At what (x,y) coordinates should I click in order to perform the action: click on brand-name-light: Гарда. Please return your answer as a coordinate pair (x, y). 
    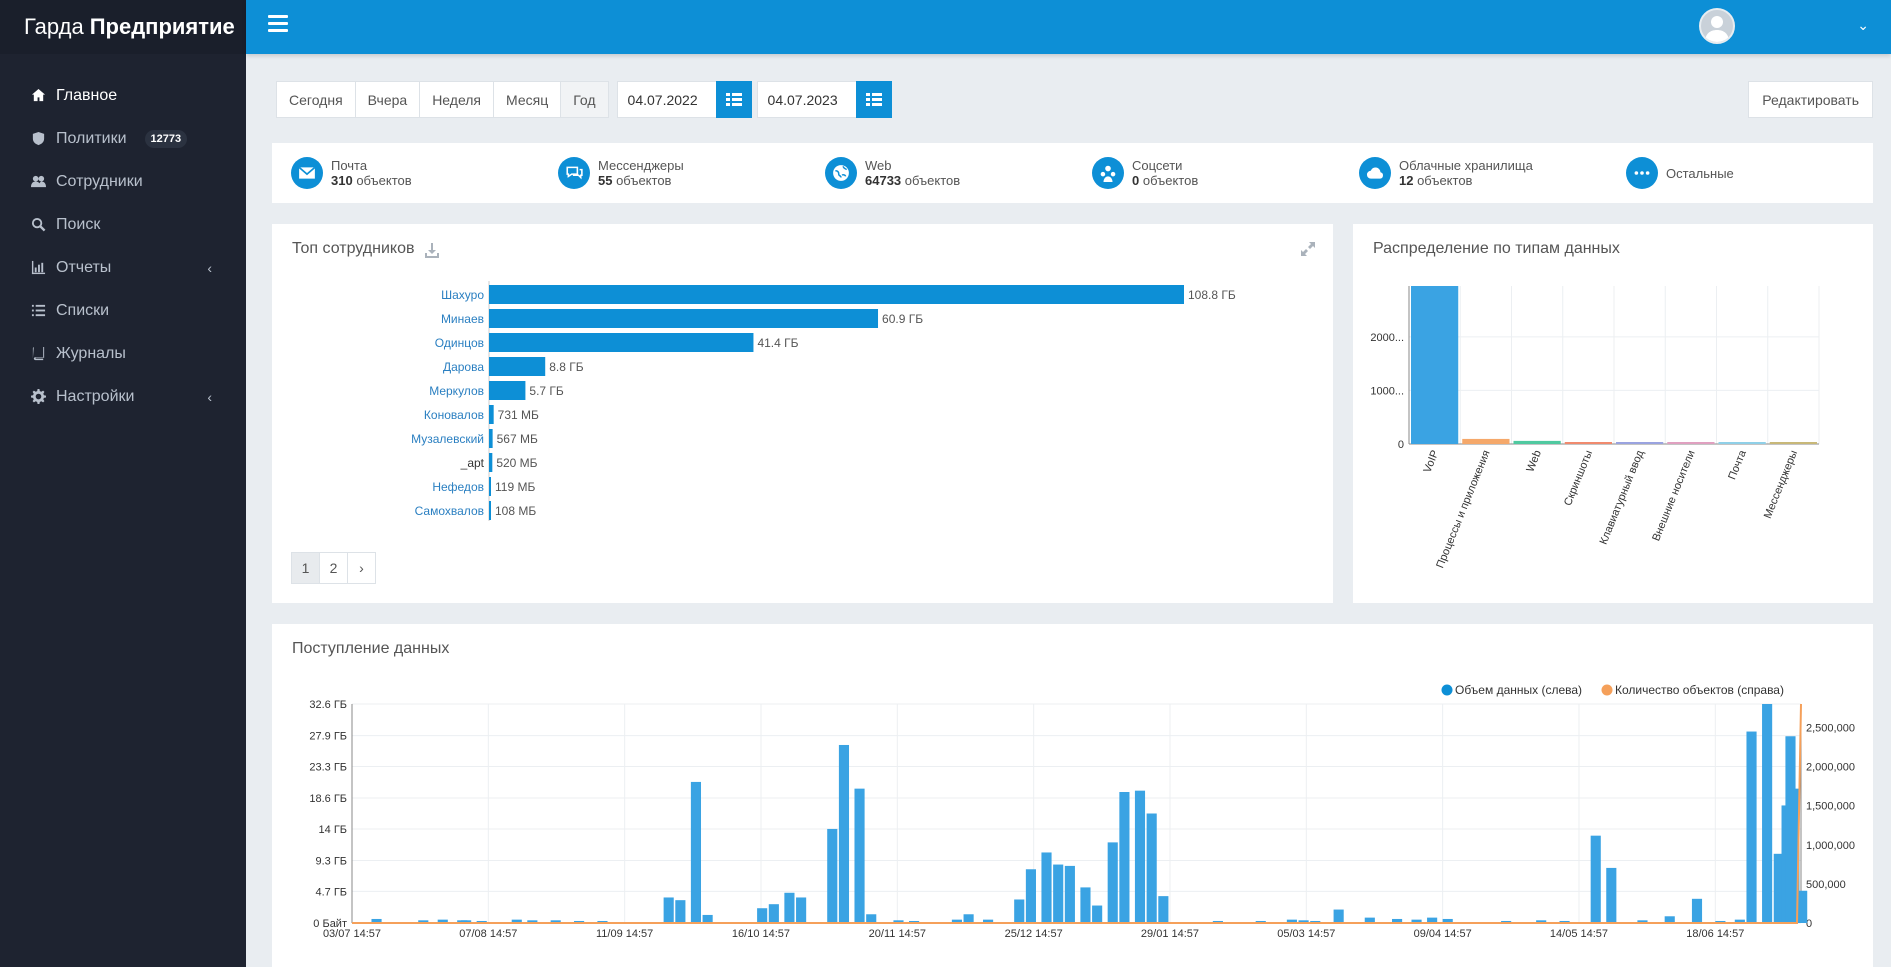
    Looking at the image, I should click on (54, 26).